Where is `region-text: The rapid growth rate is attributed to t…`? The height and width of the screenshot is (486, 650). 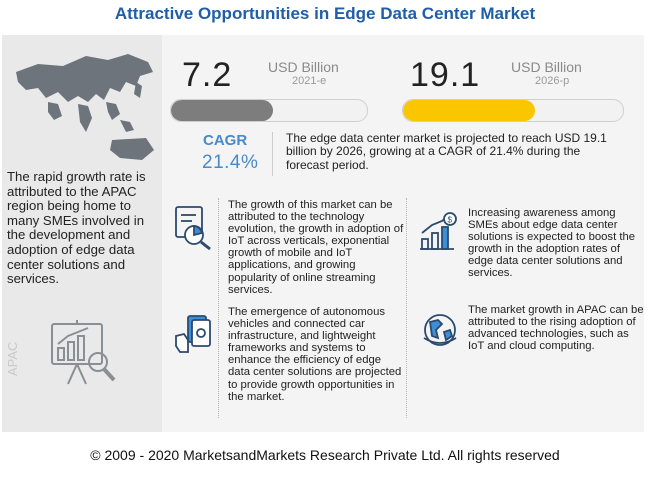 region-text: The rapid growth rate is attributed to t… is located at coordinates (76, 228).